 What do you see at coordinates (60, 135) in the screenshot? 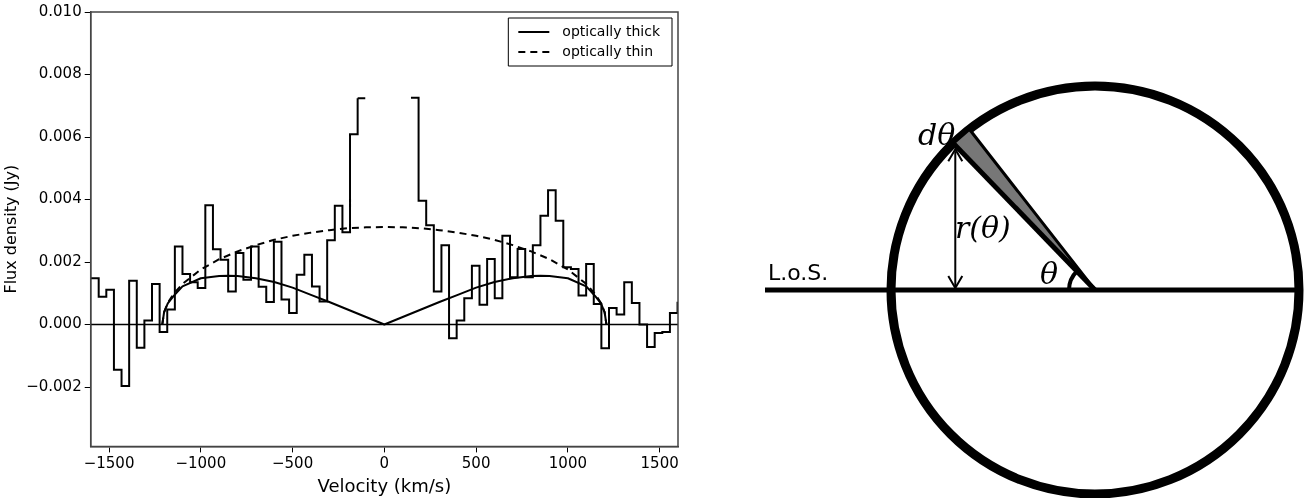
I see `y-tick-label: 0.006` at bounding box center [60, 135].